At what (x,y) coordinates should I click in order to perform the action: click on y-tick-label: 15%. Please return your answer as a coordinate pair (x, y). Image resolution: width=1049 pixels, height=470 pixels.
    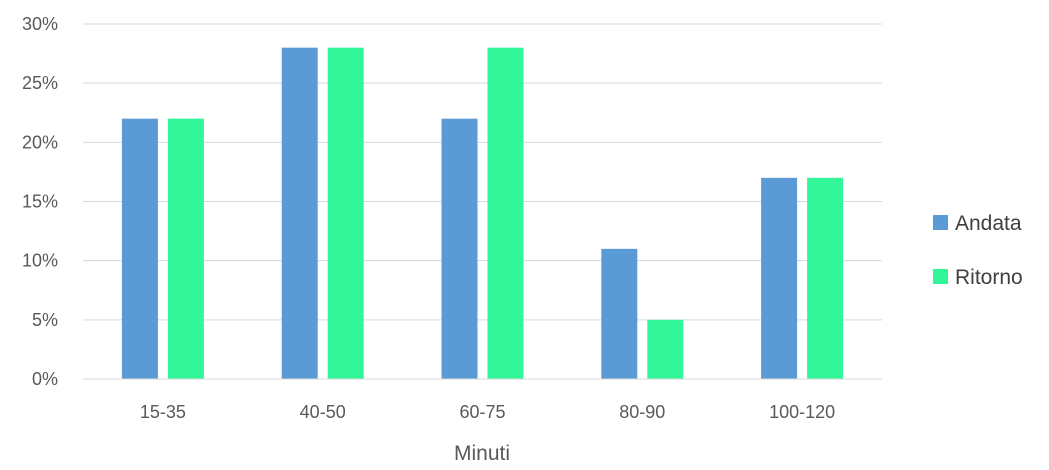
    Looking at the image, I should click on (40, 202).